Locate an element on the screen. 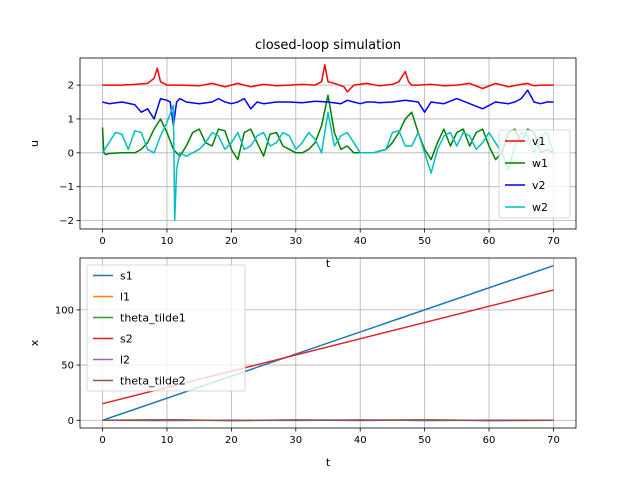 The height and width of the screenshot is (480, 640). series-line-v1 is located at coordinates (328, 78).